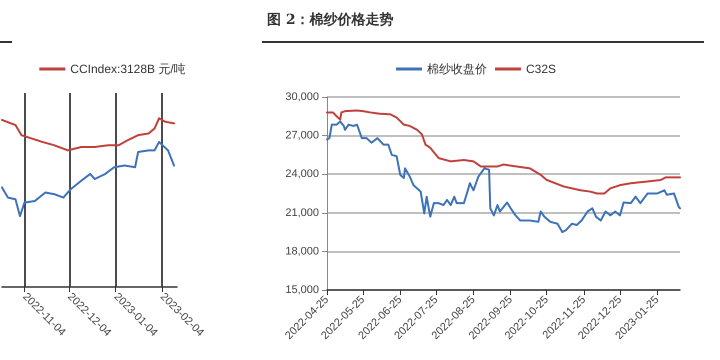  I want to click on y-tick-label: 30,000, so click(302, 97).